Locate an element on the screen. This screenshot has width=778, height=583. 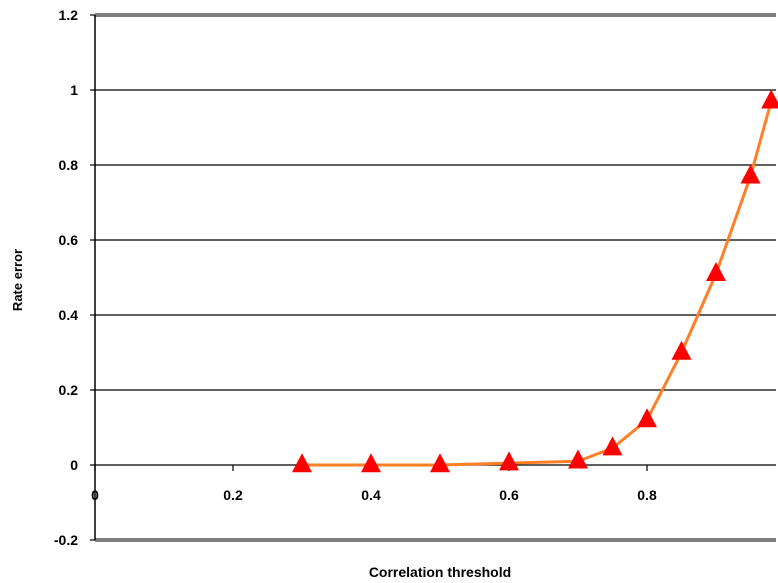
y-tick-label: 0.8 is located at coordinates (69, 165).